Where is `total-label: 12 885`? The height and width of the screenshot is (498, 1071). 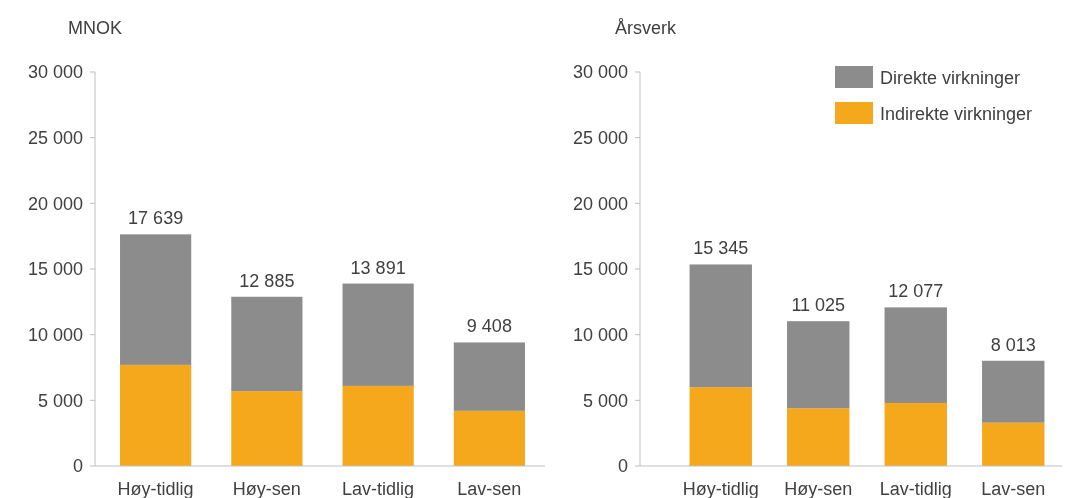
total-label: 12 885 is located at coordinates (267, 280).